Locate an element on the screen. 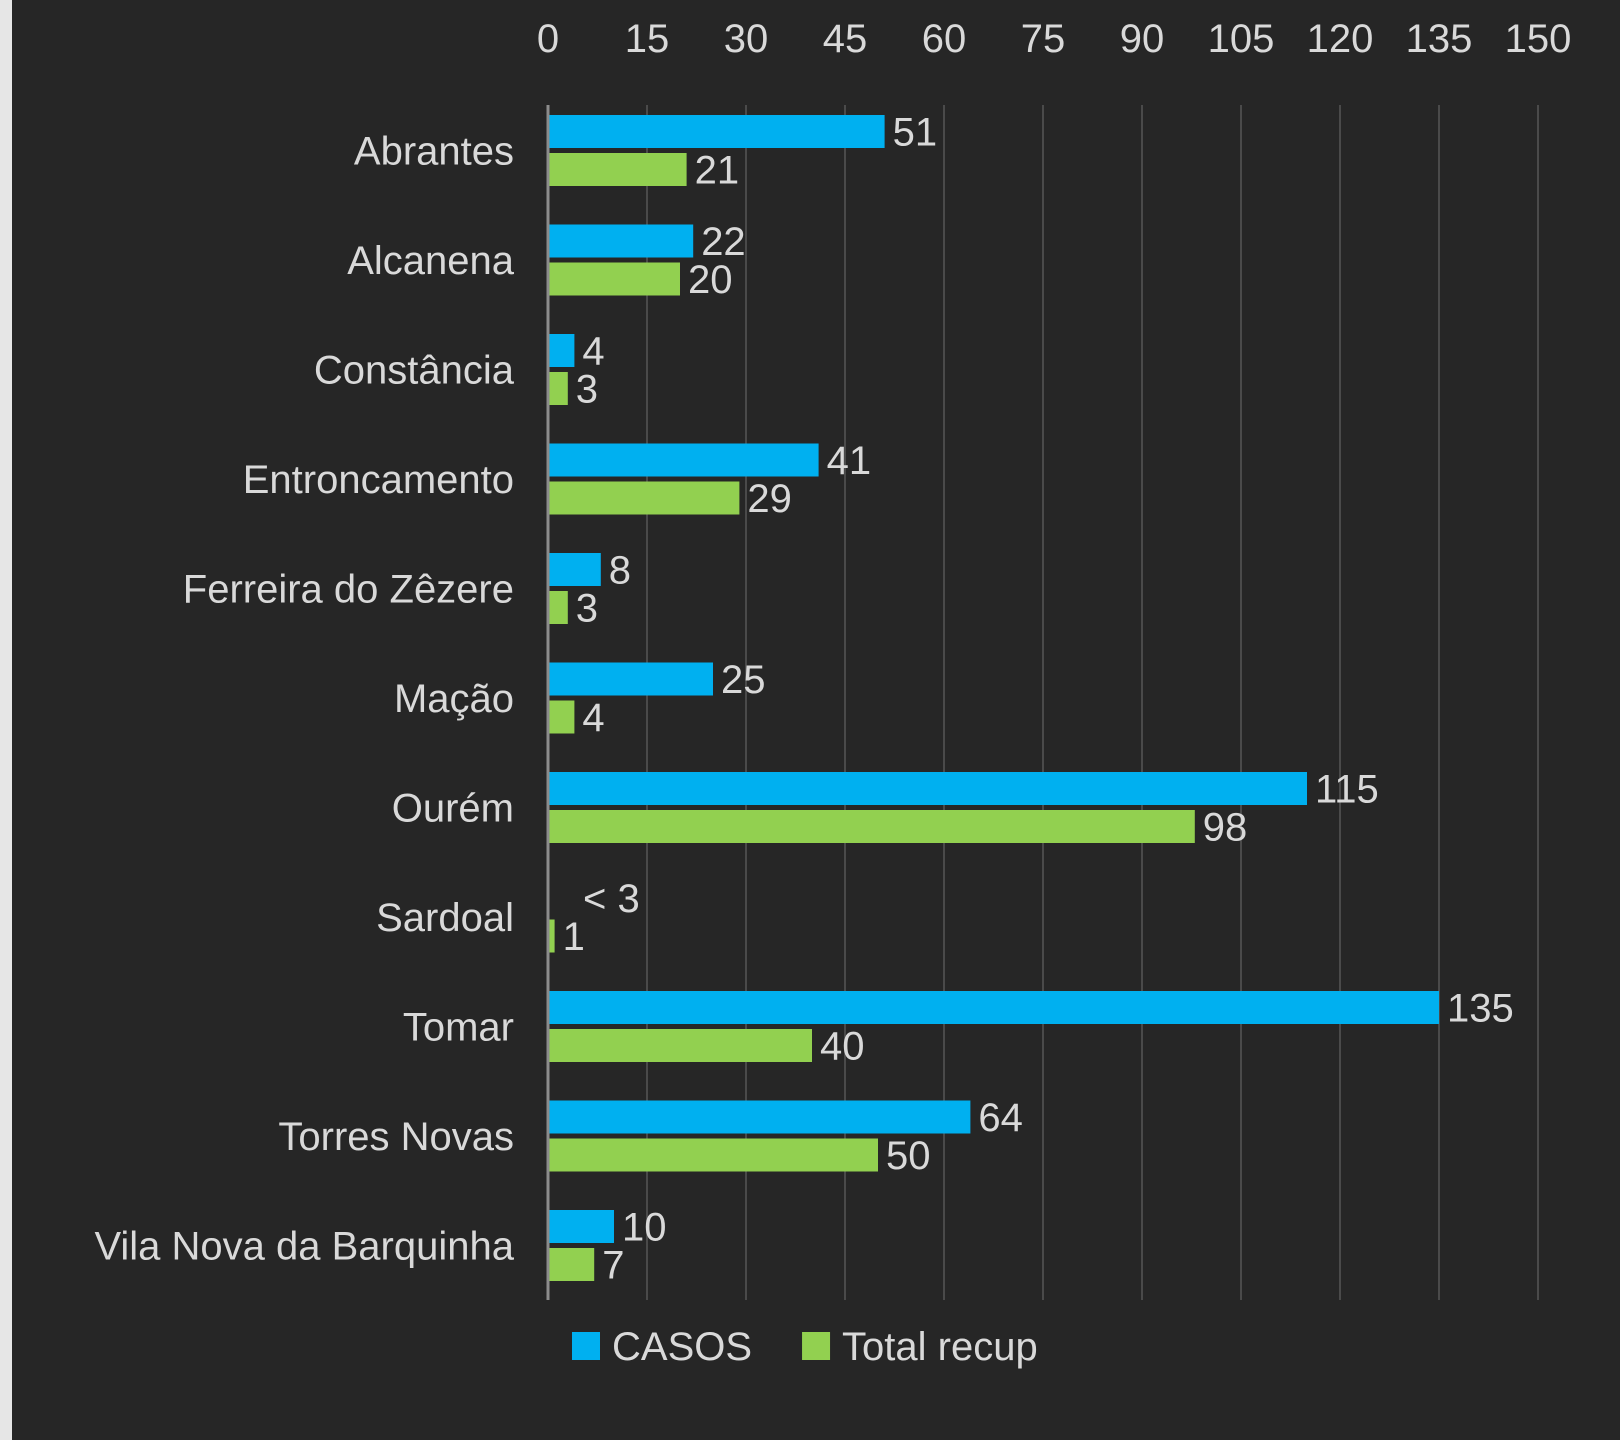 The image size is (1620, 1440). casos-data-label: 4 is located at coordinates (593, 352).